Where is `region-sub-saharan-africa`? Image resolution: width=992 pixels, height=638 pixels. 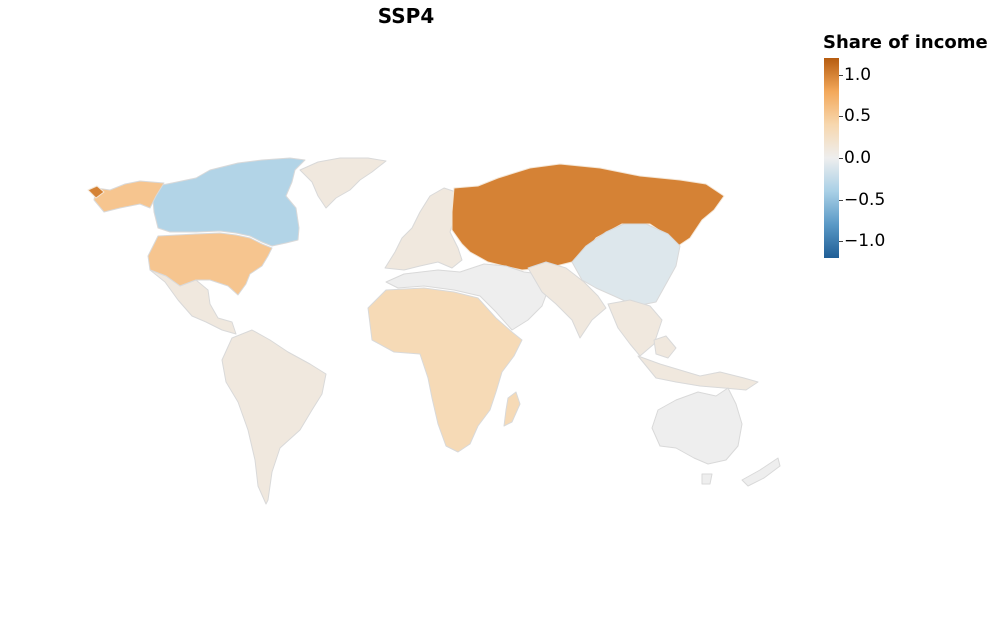
region-sub-saharan-africa is located at coordinates (445, 370).